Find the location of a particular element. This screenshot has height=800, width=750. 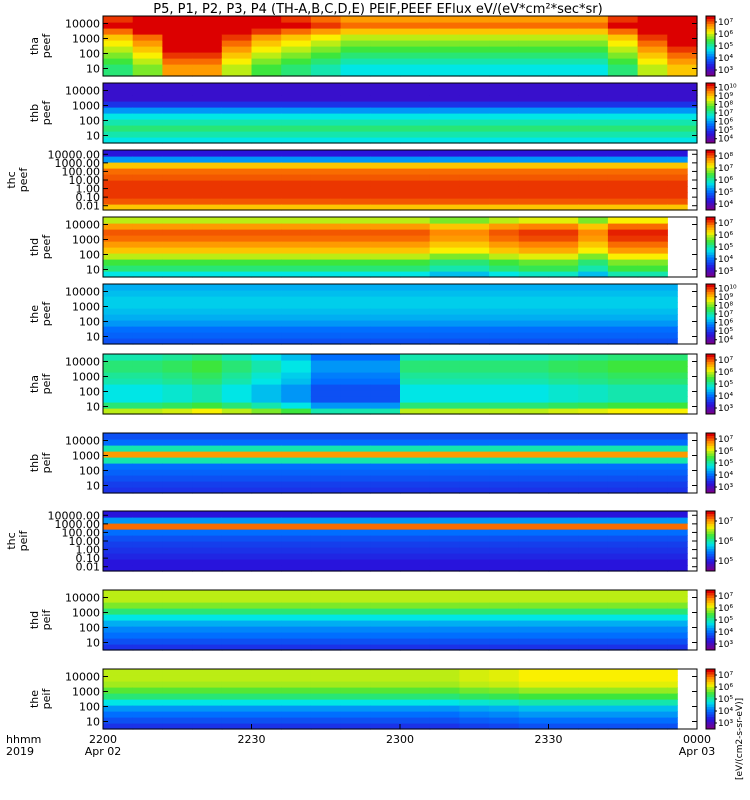

panel-ylabel: thapeef is located at coordinates (40, 46).